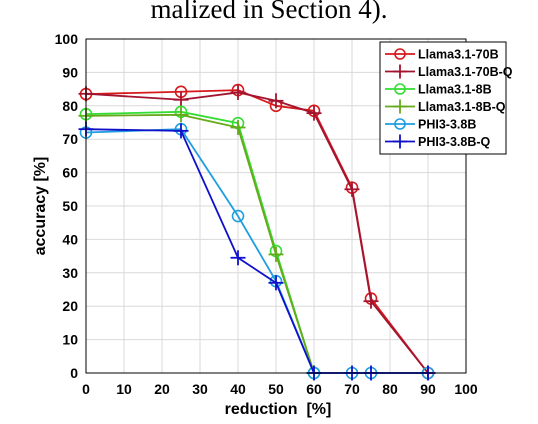  I want to click on y-tick-label: 20, so click(70, 306).